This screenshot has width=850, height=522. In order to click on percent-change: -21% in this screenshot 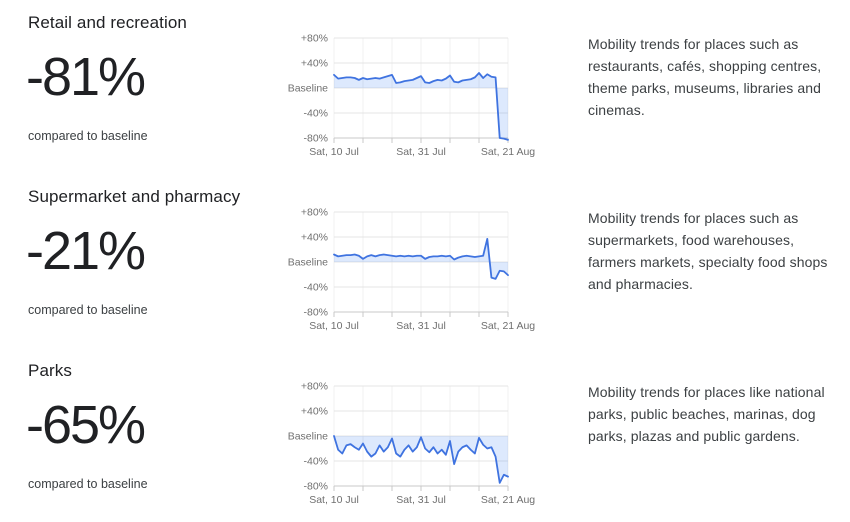, I will do `click(86, 251)`.